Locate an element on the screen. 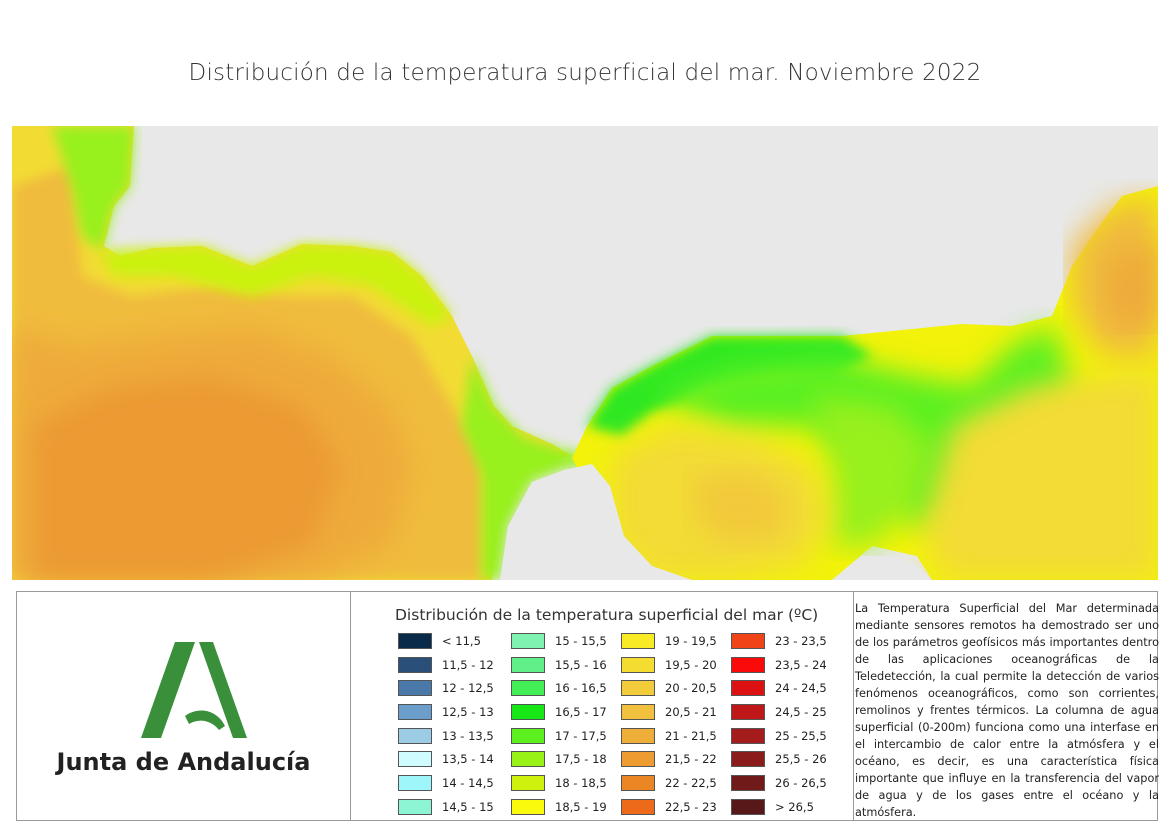 Image resolution: width=1170 pixels, height=827 pixels. legend-label: 18 - 18,5 is located at coordinates (581, 782).